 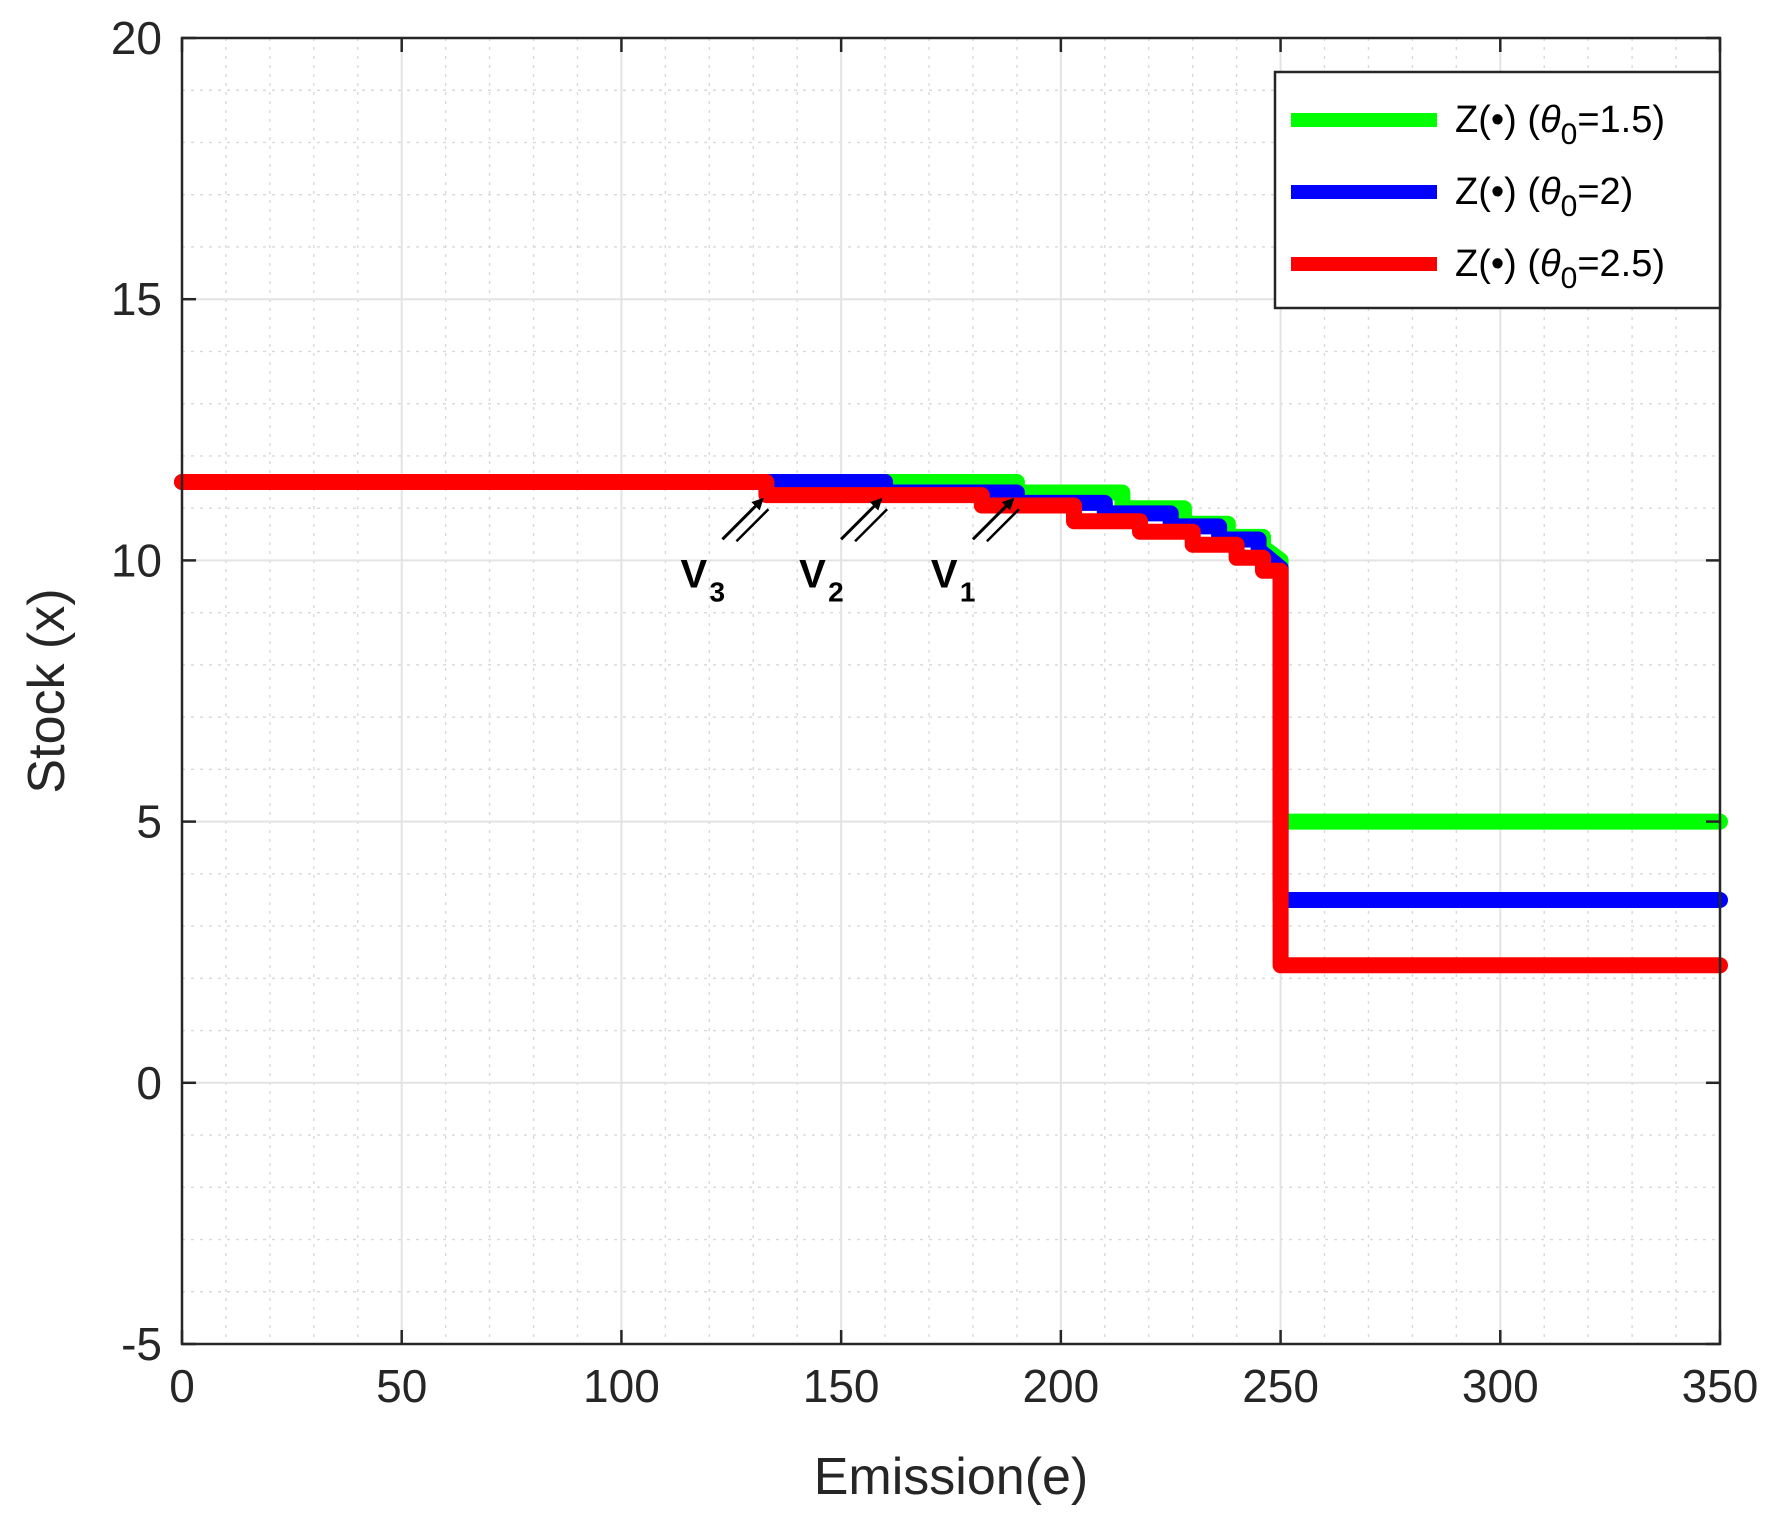 I want to click on x-axis-label: Emission(e), so click(x=951, y=1477).